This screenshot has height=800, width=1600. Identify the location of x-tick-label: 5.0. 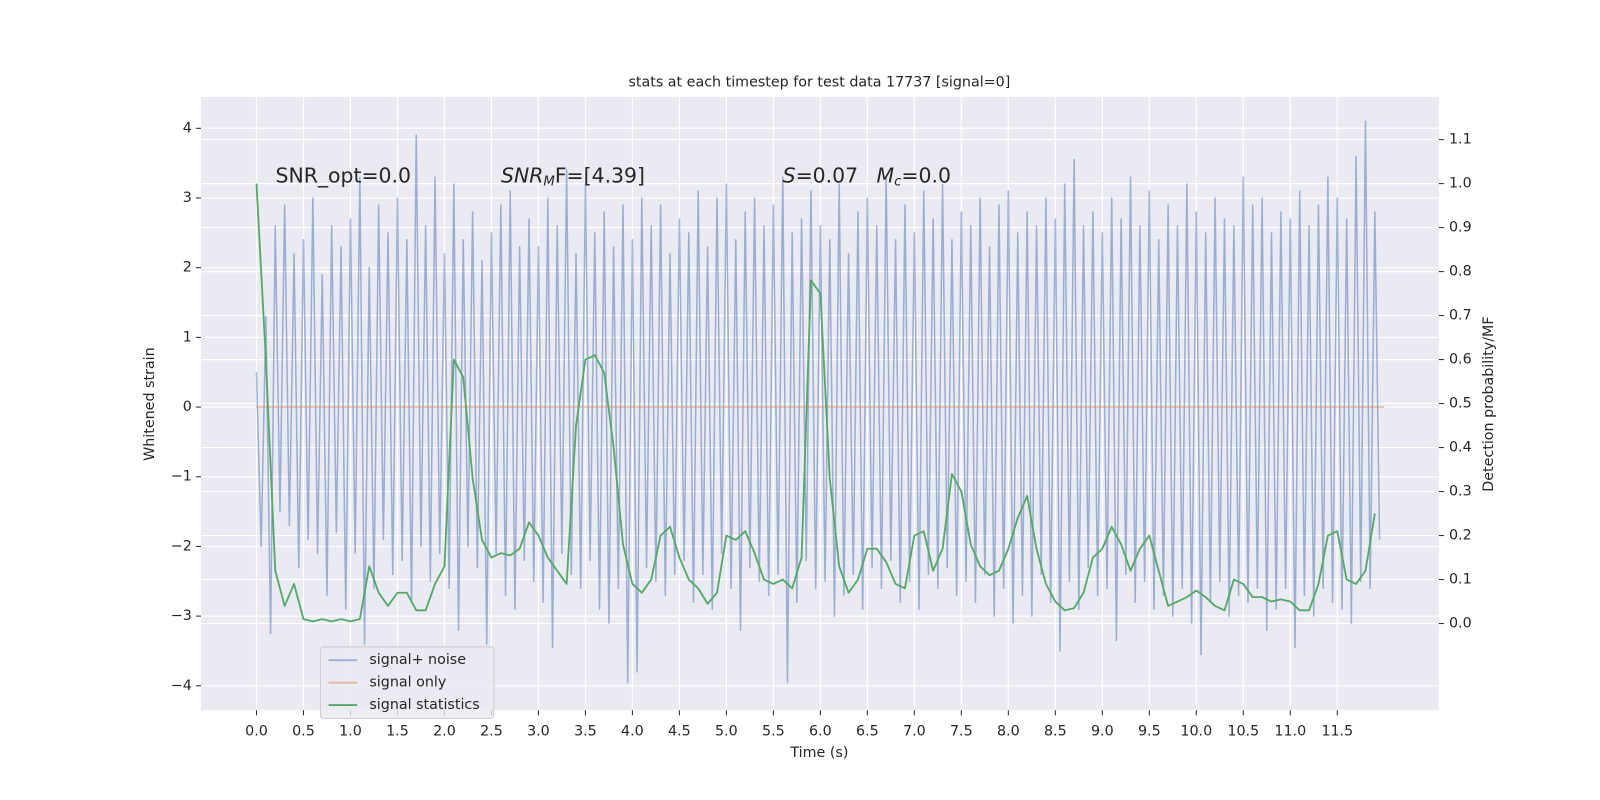
(726, 732).